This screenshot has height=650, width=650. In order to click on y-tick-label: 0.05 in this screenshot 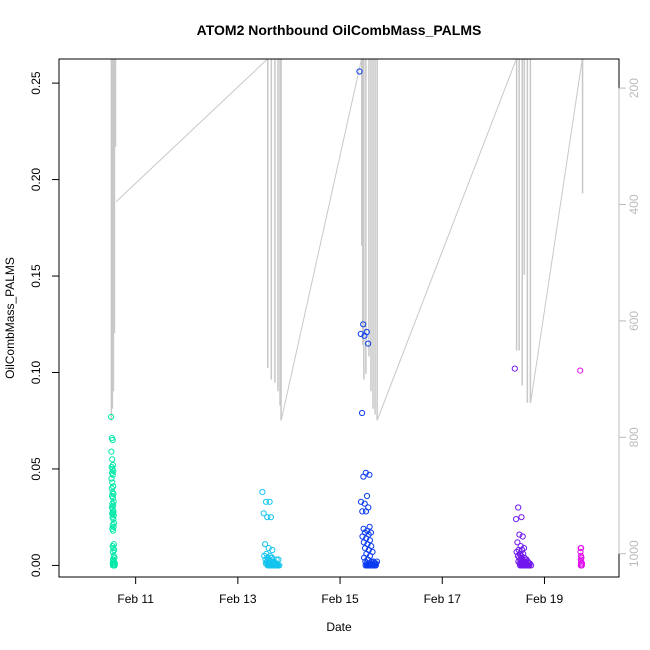, I will do `click(36, 469)`.